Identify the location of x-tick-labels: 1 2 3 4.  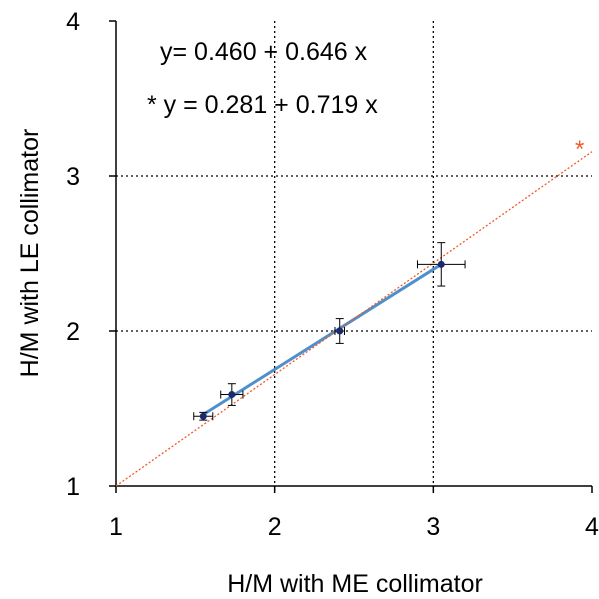
(354, 527).